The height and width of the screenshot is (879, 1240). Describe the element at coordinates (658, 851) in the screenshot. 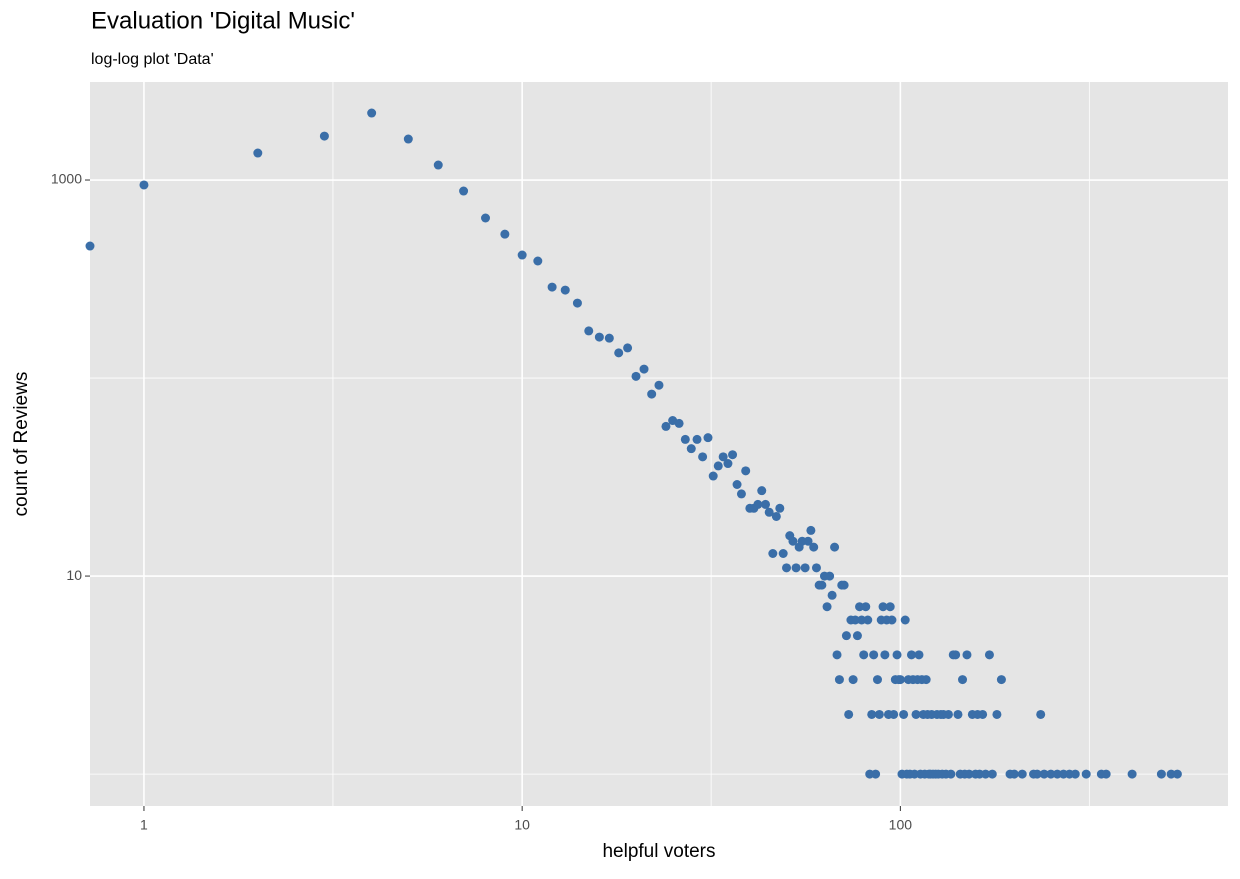

I see `x-axis-label: helpful voters` at that location.